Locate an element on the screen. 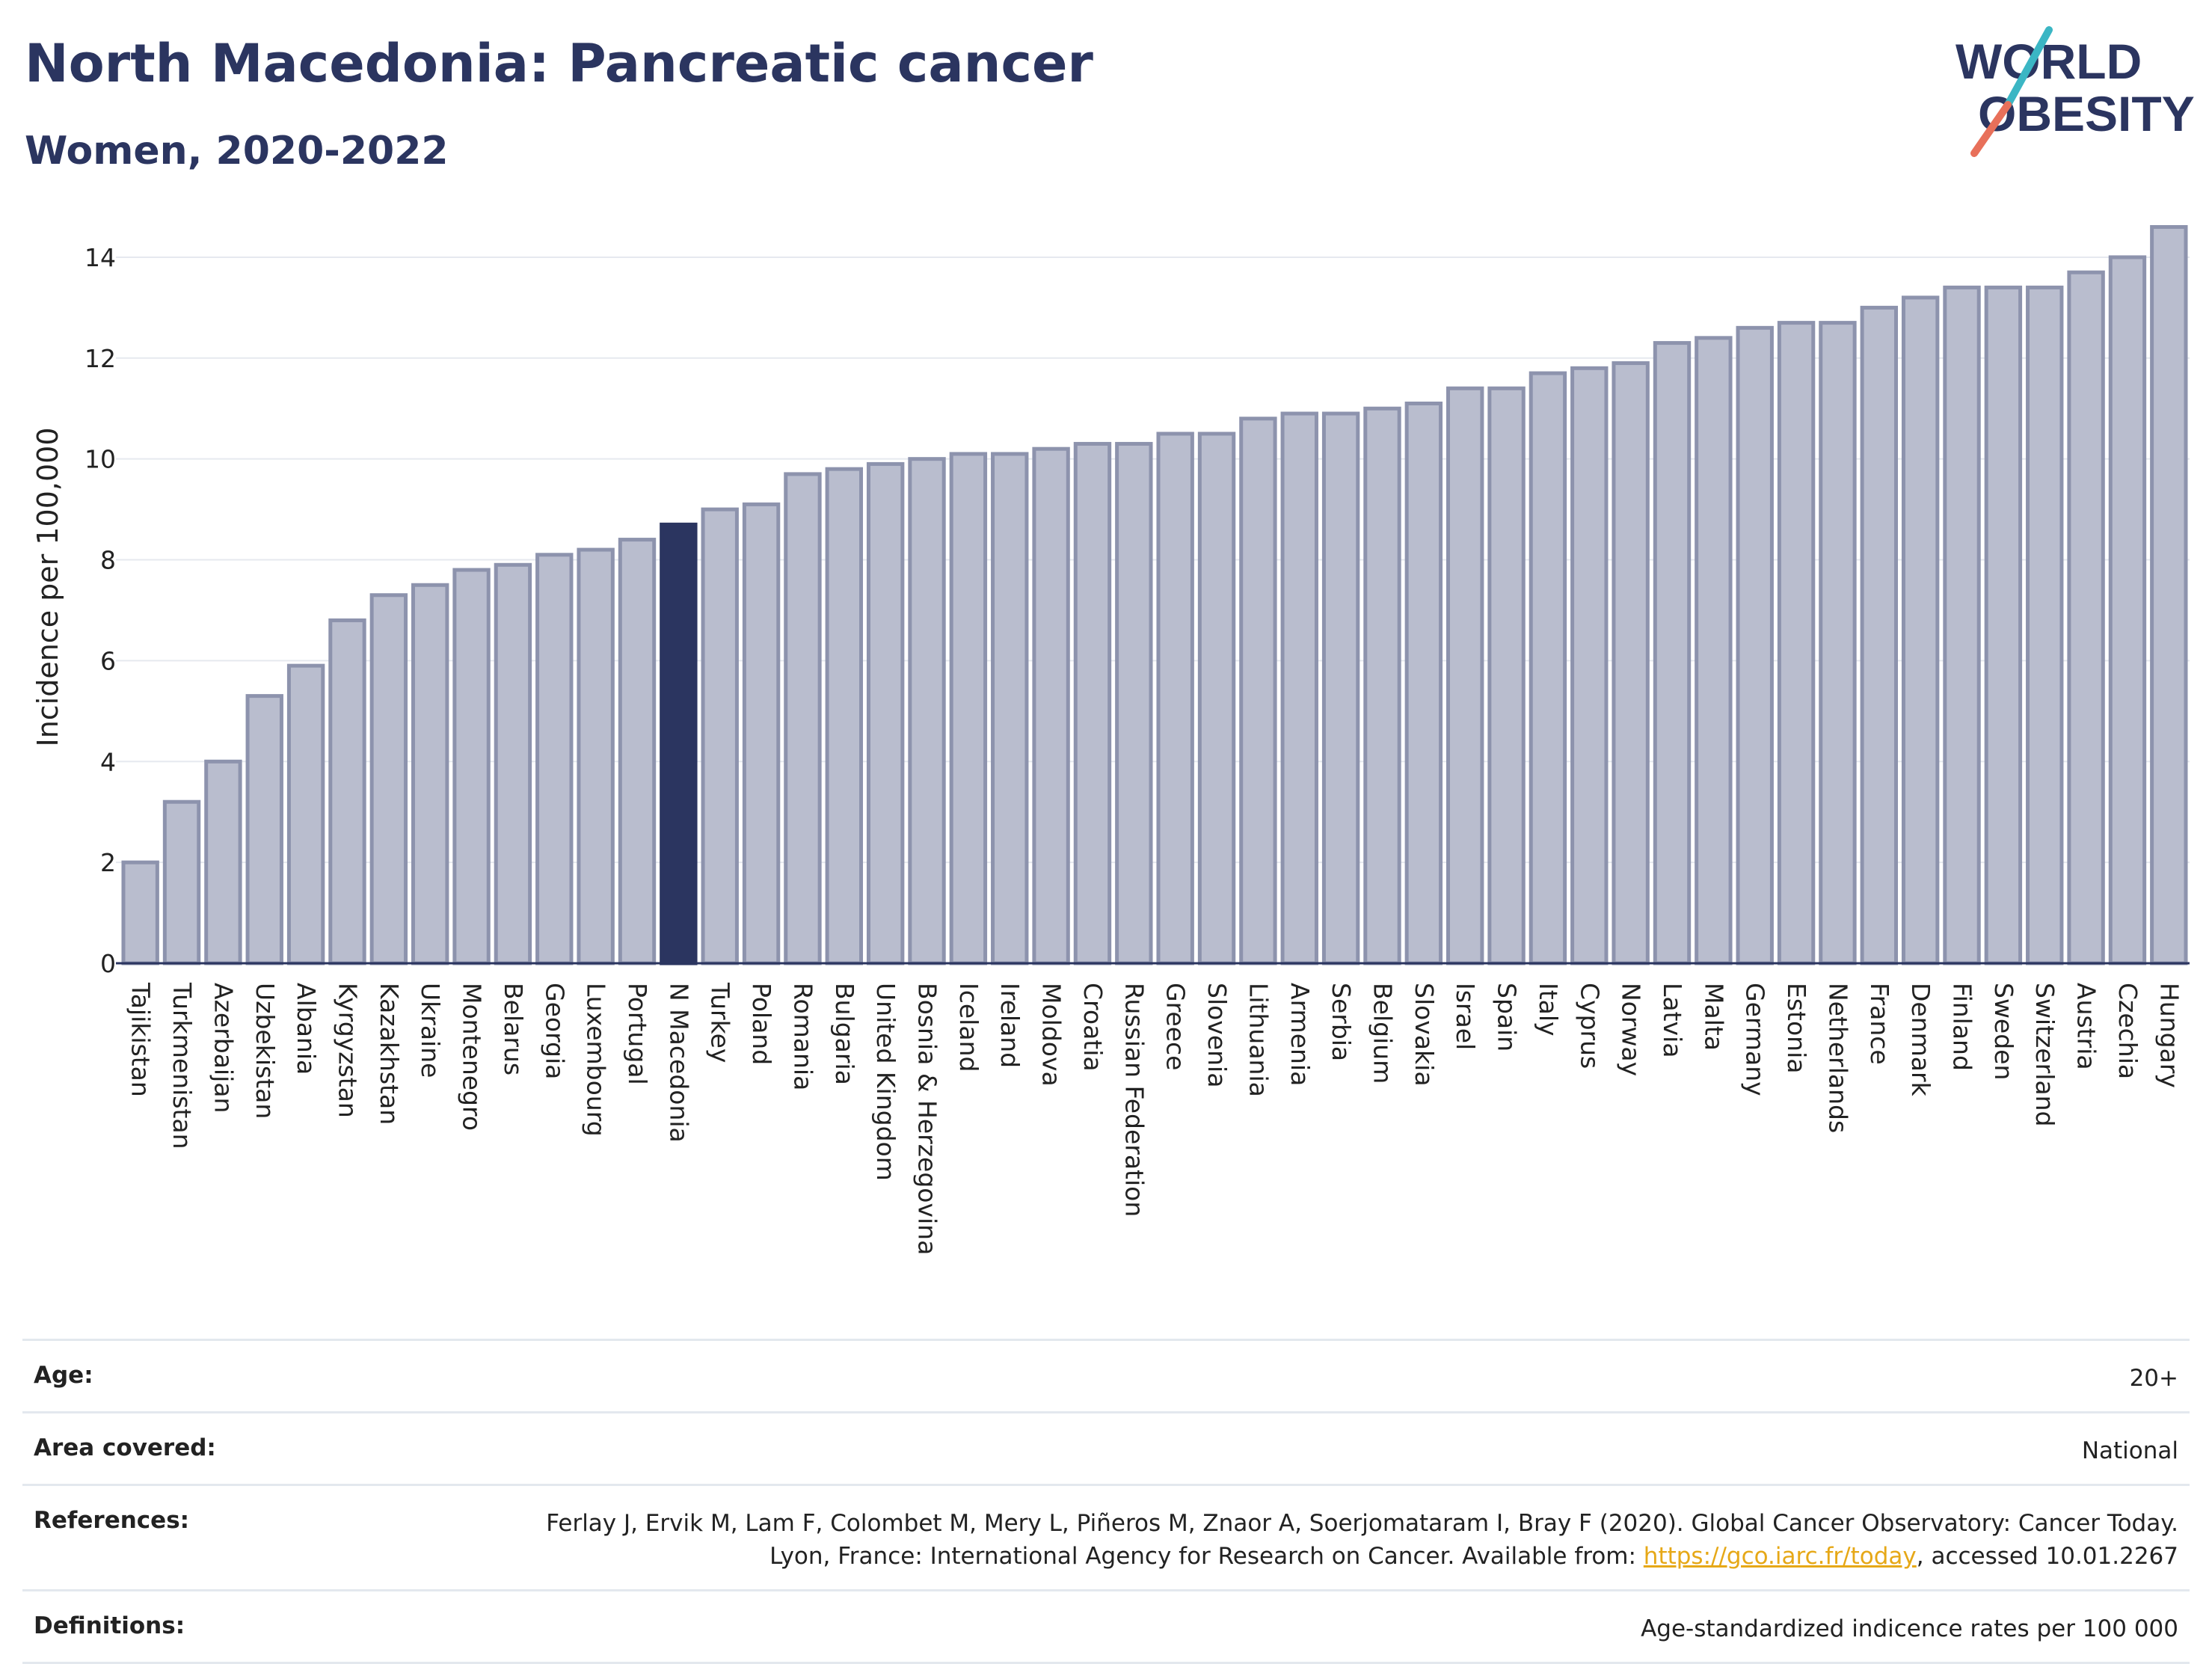 Image resolution: width=2212 pixels, height=1664 pixels. world-obesity-logo: WORLD OBESITY is located at coordinates (2075, 91).